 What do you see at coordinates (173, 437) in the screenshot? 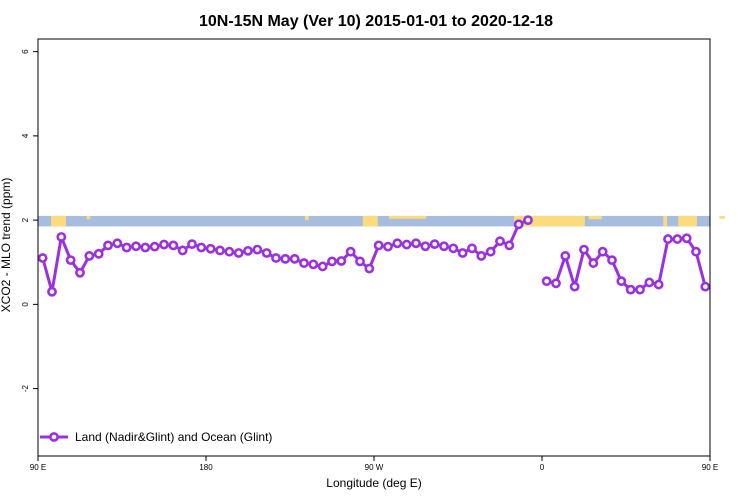
I see `legend-label: Land (Nadir&Glint) and Ocean (Glint)` at bounding box center [173, 437].